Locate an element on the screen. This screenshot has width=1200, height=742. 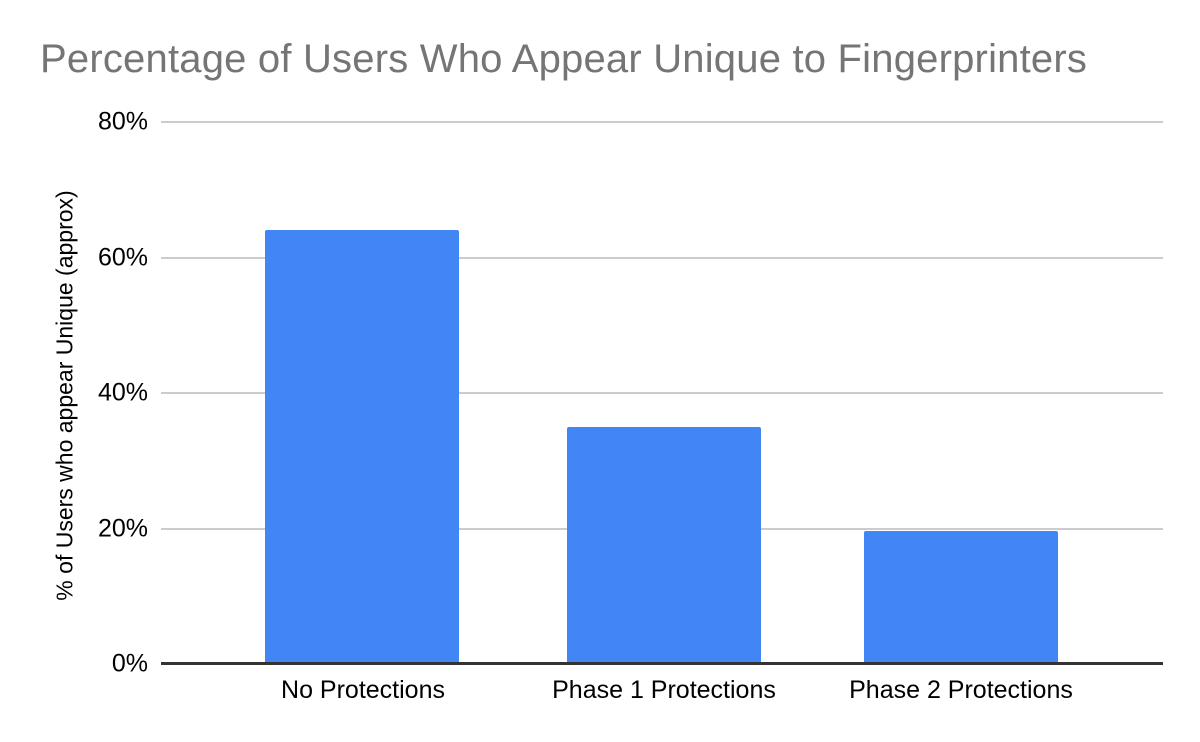
gridline-40pct is located at coordinates (662, 393).